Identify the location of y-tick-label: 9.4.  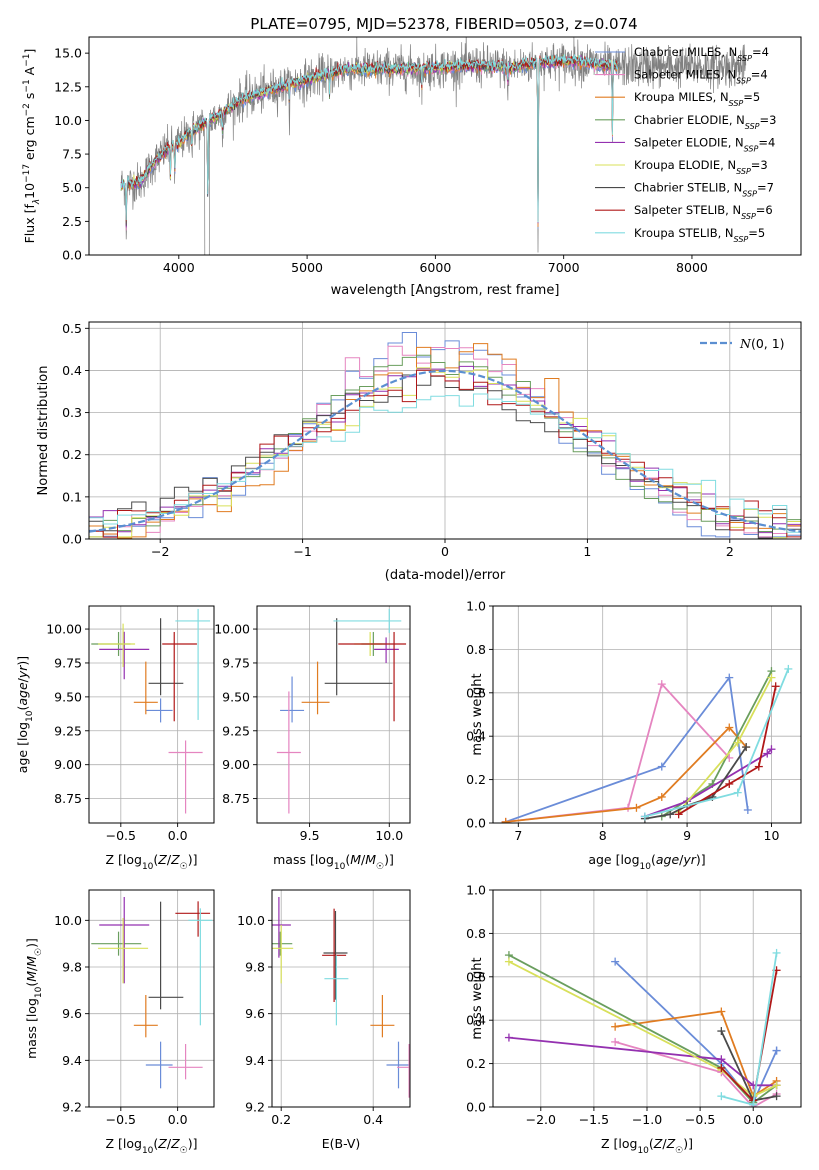
(72, 1060).